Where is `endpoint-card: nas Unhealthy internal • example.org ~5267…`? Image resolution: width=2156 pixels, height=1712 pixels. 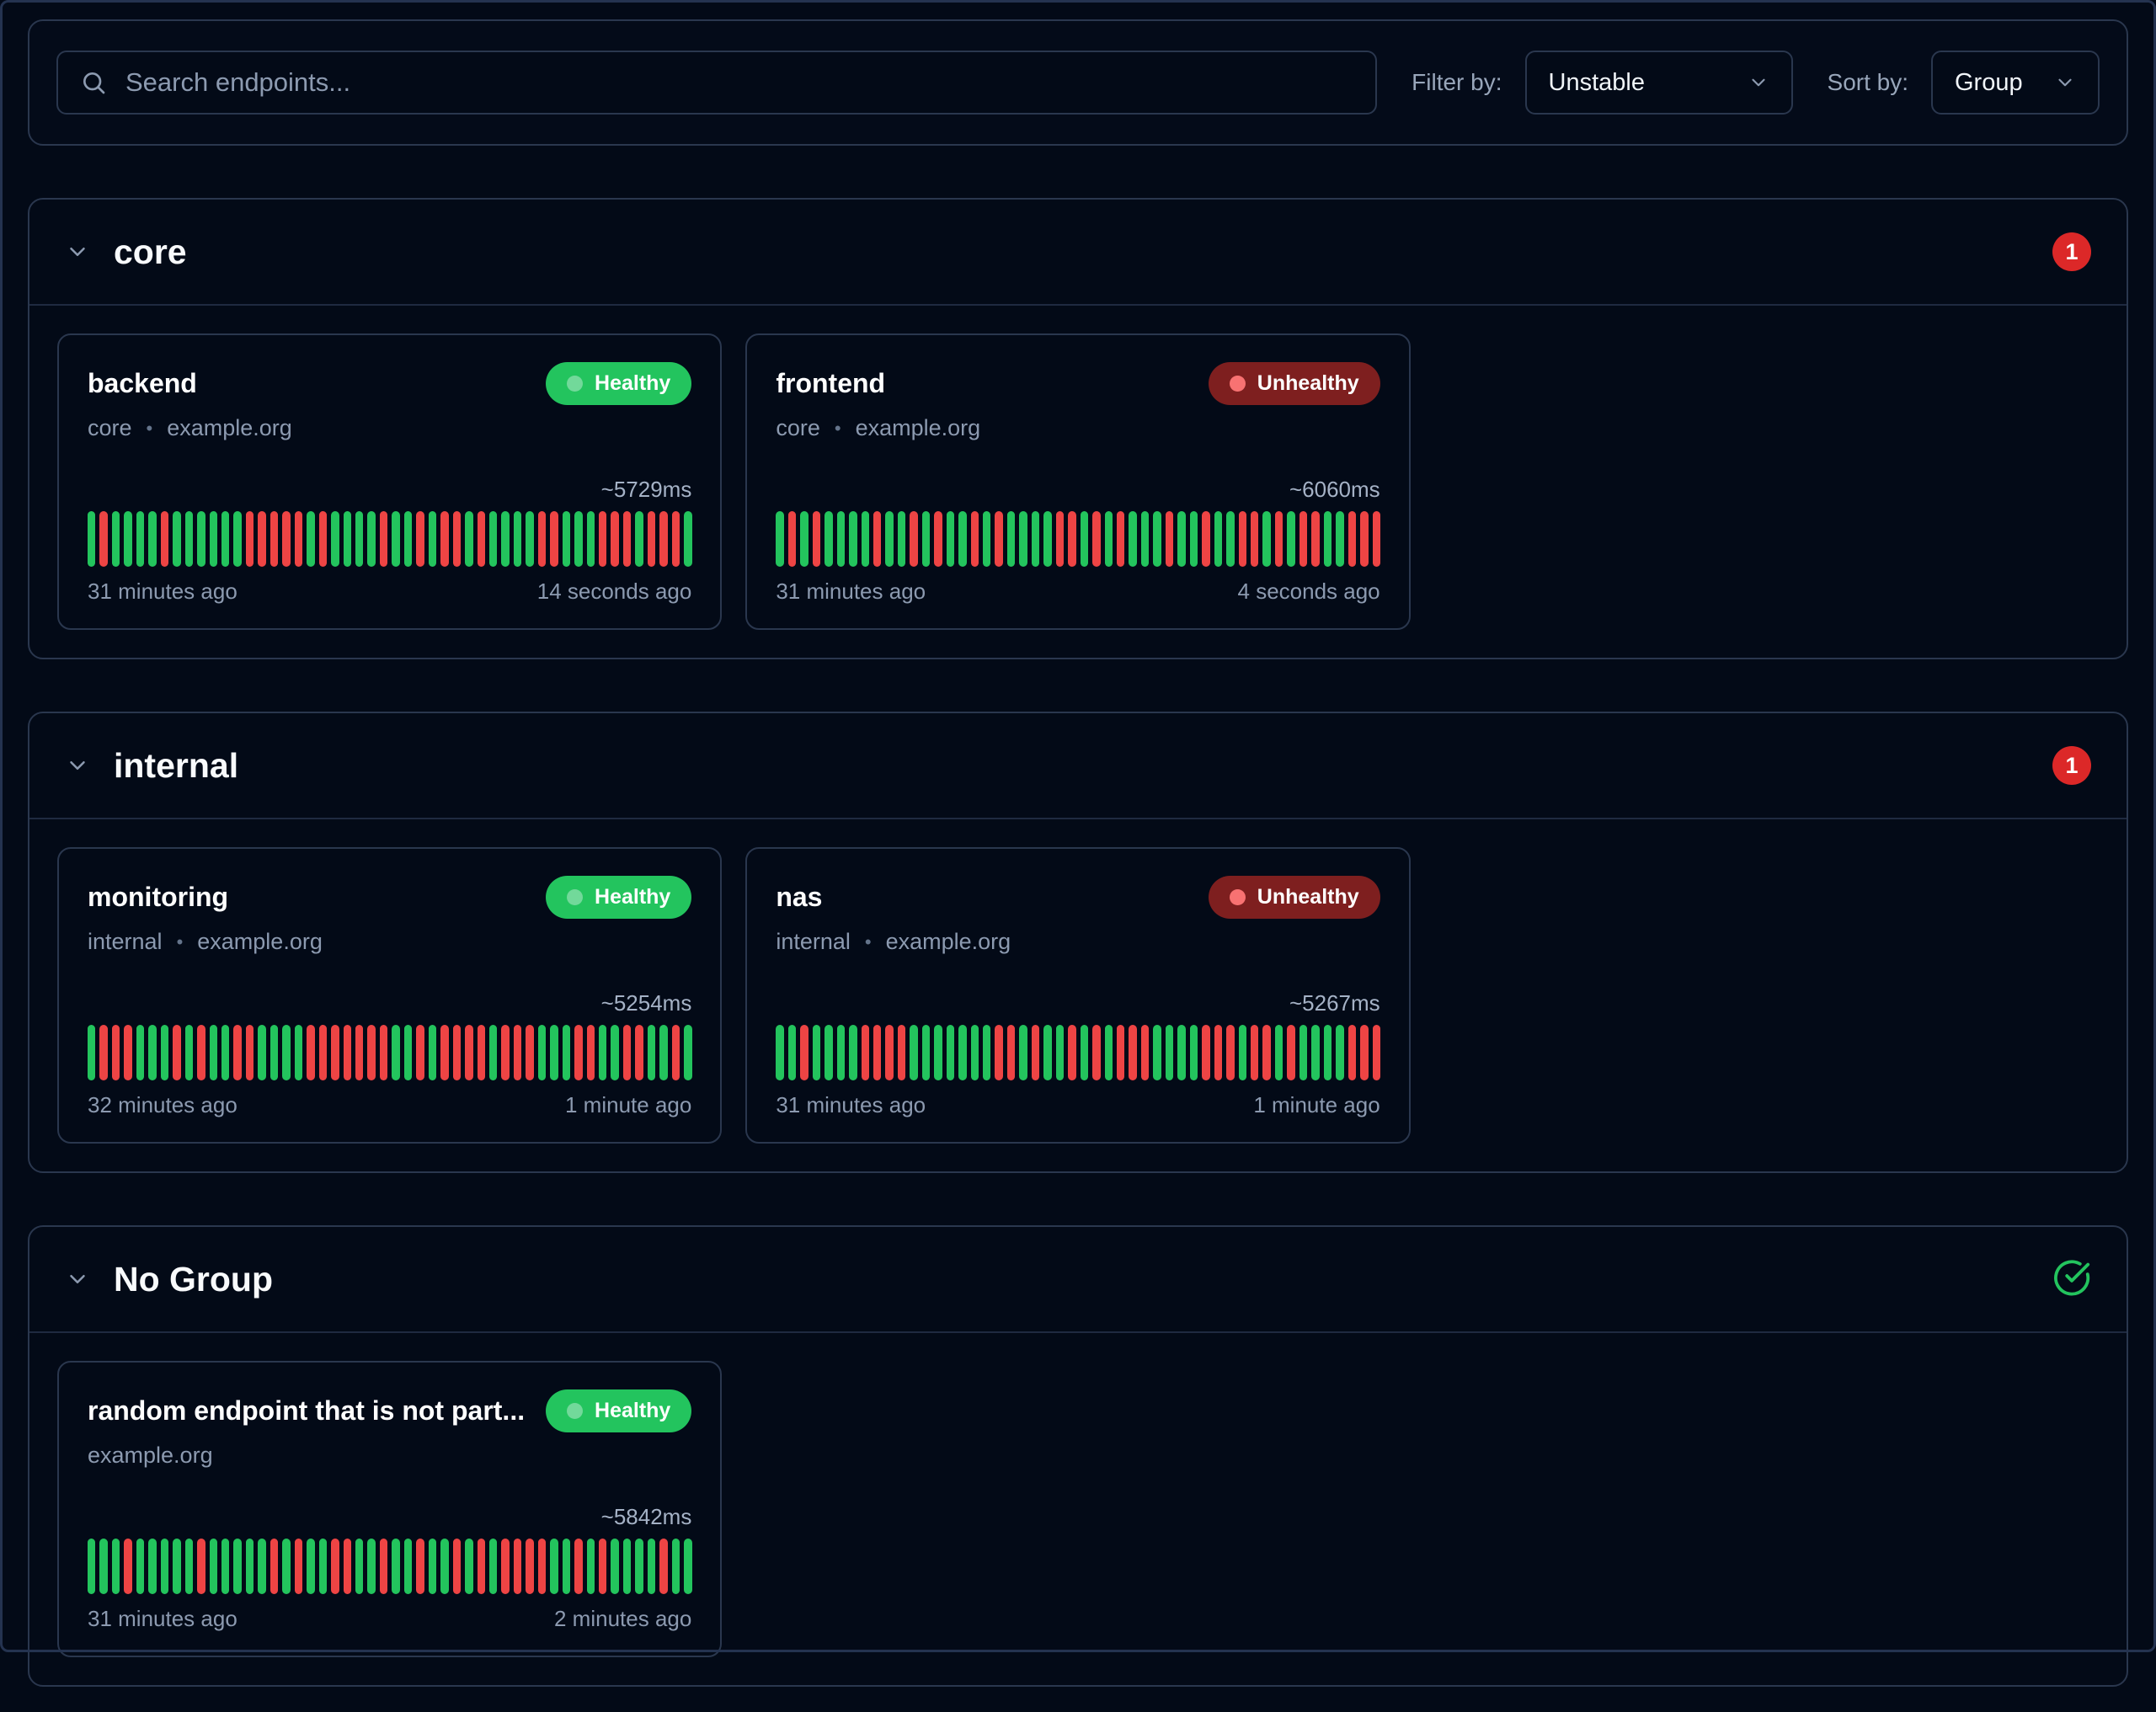 endpoint-card: nas Unhealthy internal • example.org ~5267… is located at coordinates (1078, 995).